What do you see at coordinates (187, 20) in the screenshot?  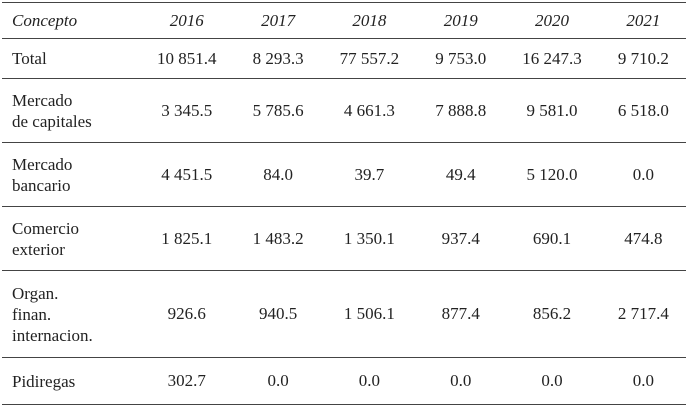 I see `header-cell: 2016` at bounding box center [187, 20].